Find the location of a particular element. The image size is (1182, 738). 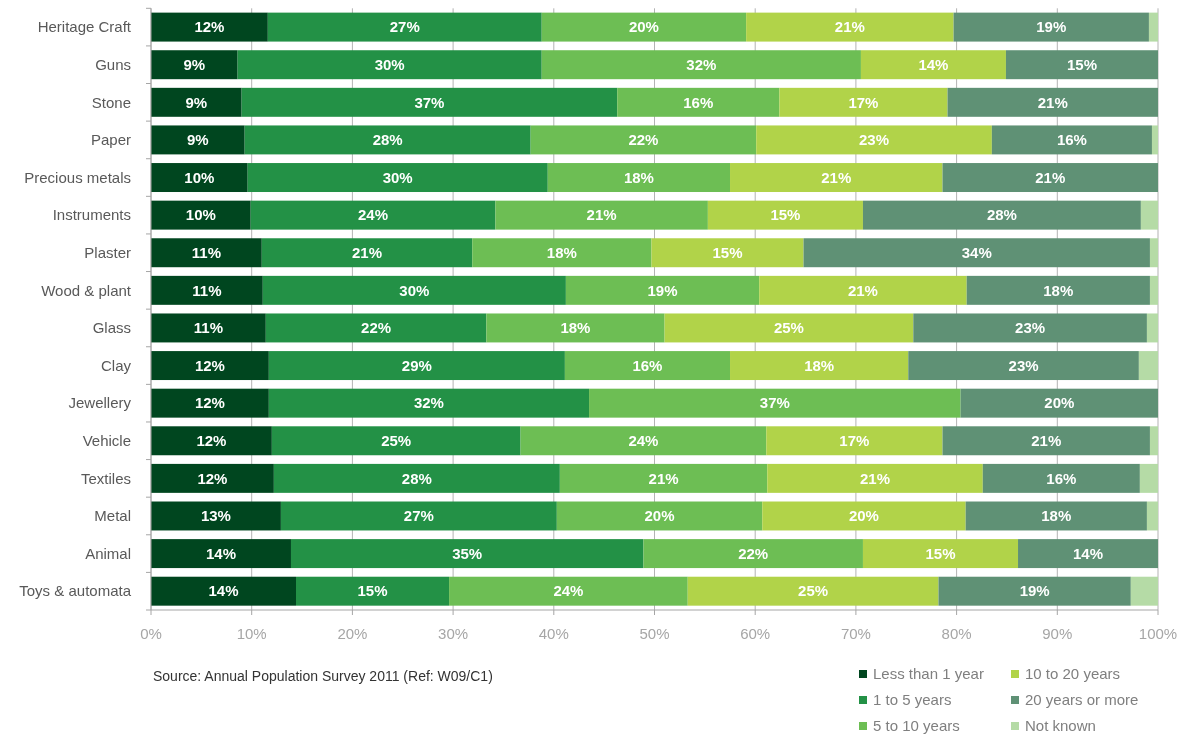

x-tick-label: 70% is located at coordinates (855, 634).